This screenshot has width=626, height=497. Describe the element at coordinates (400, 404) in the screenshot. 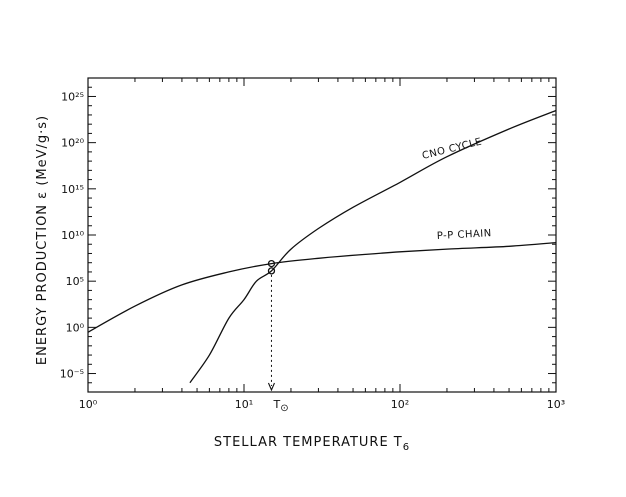

I see `x-tick-label: 10²` at that location.